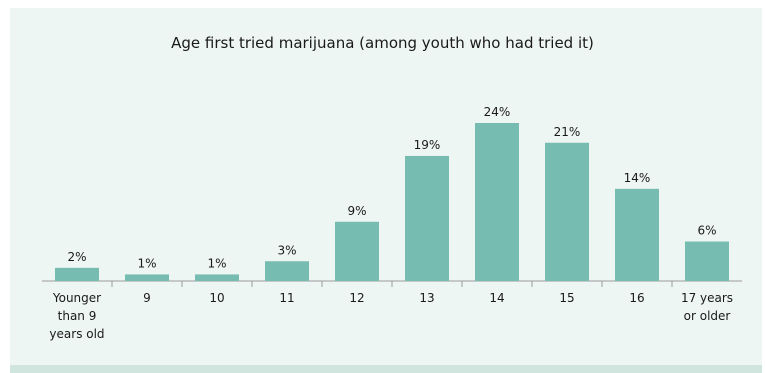  Describe the element at coordinates (356, 298) in the screenshot. I see `x-tick-label: 12` at that location.